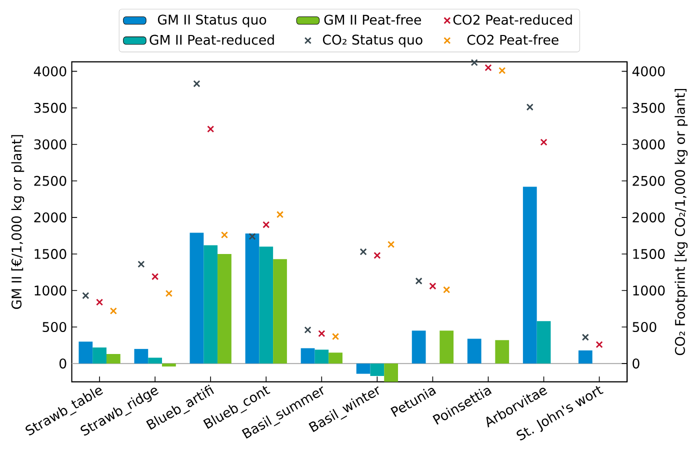  What do you see at coordinates (54, 327) in the screenshot?
I see `y-tick-label: 500` at bounding box center [54, 327].